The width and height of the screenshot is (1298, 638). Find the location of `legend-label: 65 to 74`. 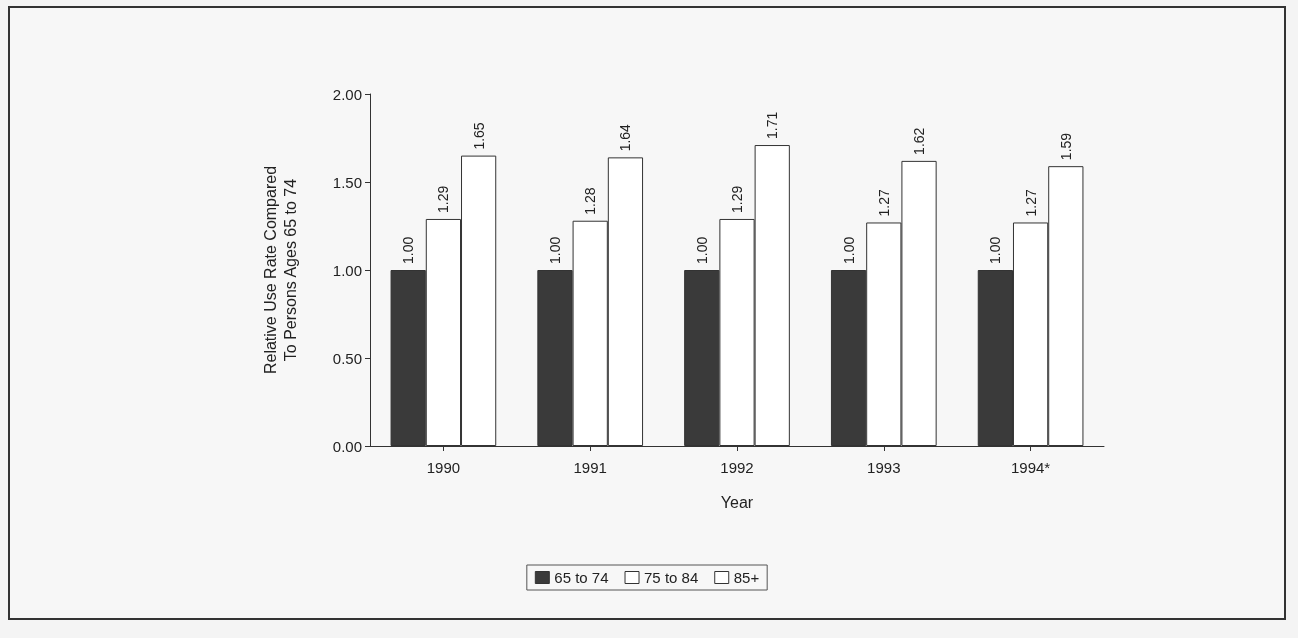

legend-label: 65 to 74 is located at coordinates (581, 577).